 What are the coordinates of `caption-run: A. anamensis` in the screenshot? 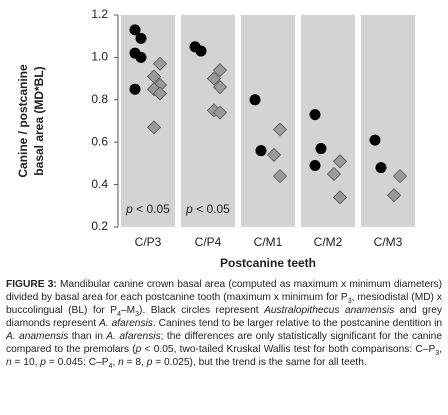 It's located at (37, 336).